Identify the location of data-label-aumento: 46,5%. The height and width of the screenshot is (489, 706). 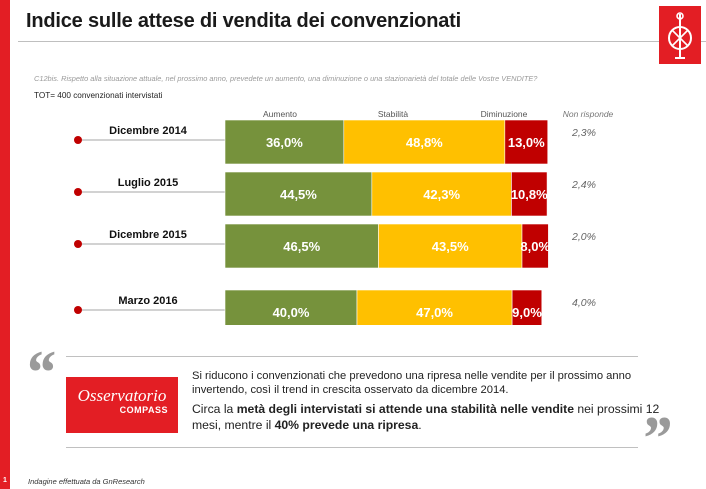
(301, 246).